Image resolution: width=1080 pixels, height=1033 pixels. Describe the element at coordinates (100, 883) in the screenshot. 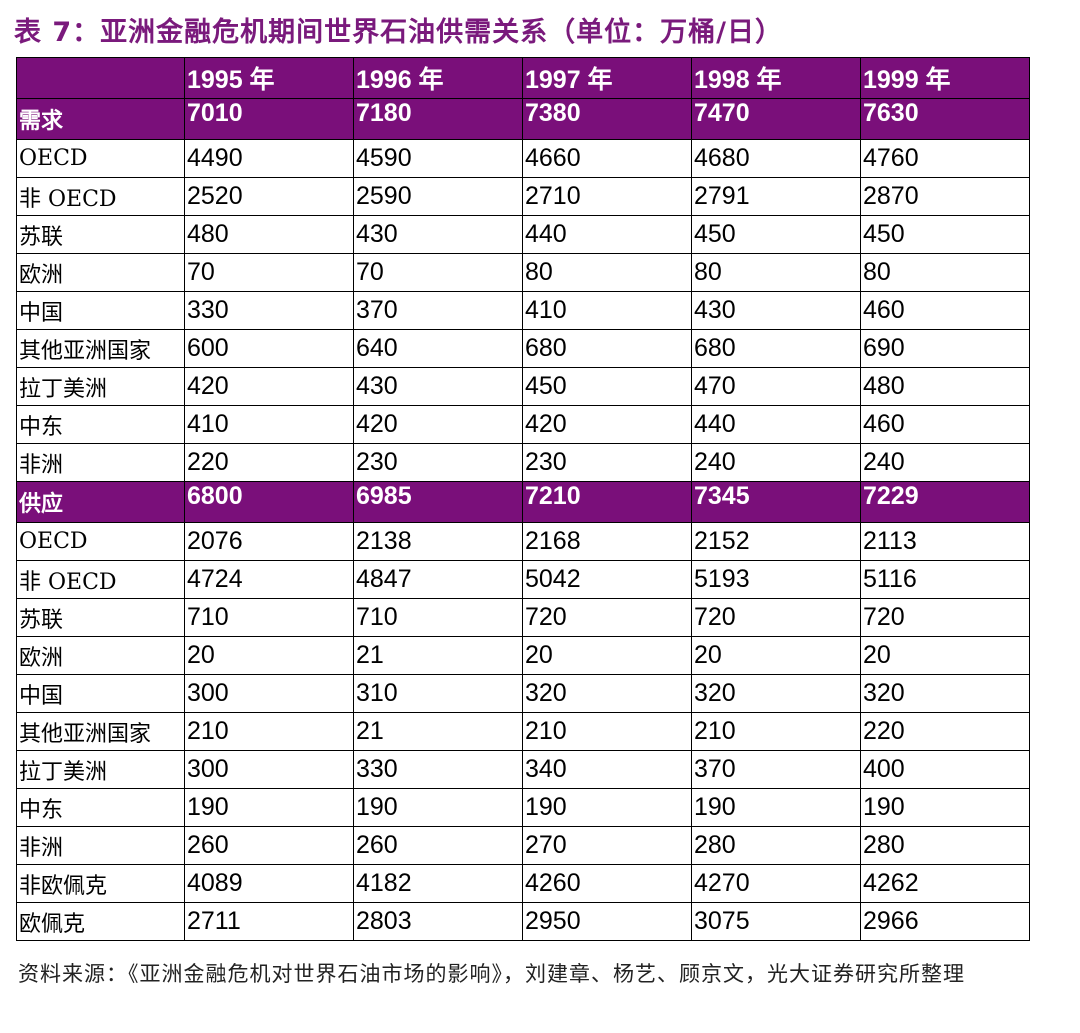

I see `row-label: 非欧佩克` at that location.